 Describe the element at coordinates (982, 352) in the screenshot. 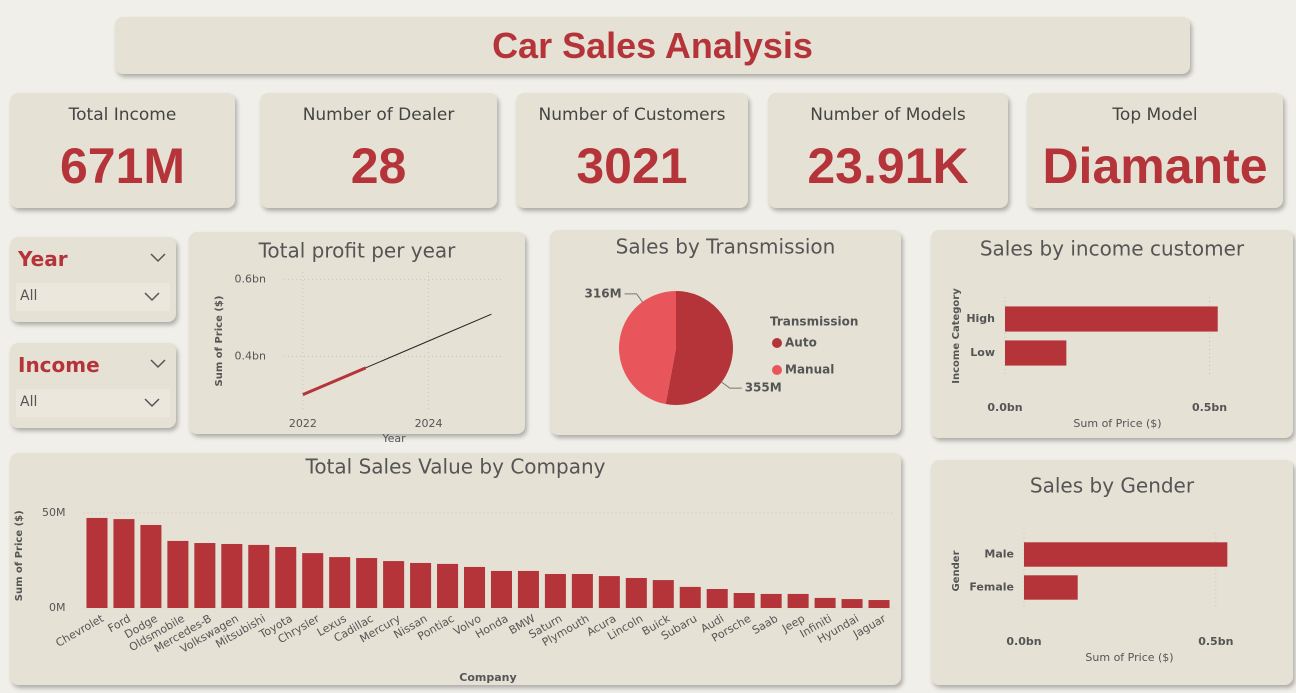

I see `y-tick-label: Low` at that location.